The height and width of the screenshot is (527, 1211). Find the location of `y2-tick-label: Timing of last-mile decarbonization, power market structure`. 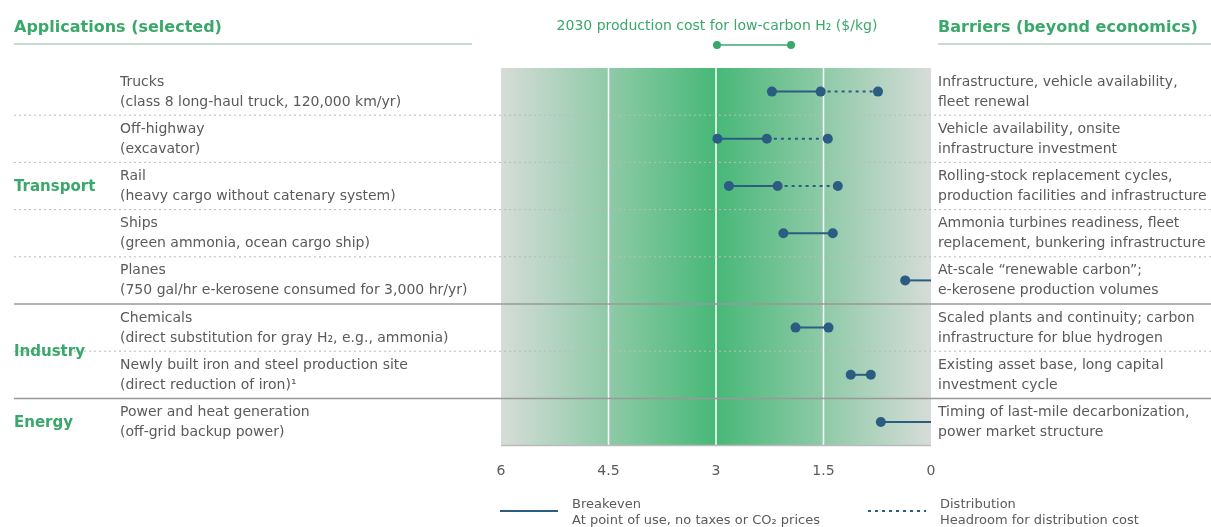

y2-tick-label: Timing of last-mile decarbonization, power market structure is located at coordinates (1063, 421).